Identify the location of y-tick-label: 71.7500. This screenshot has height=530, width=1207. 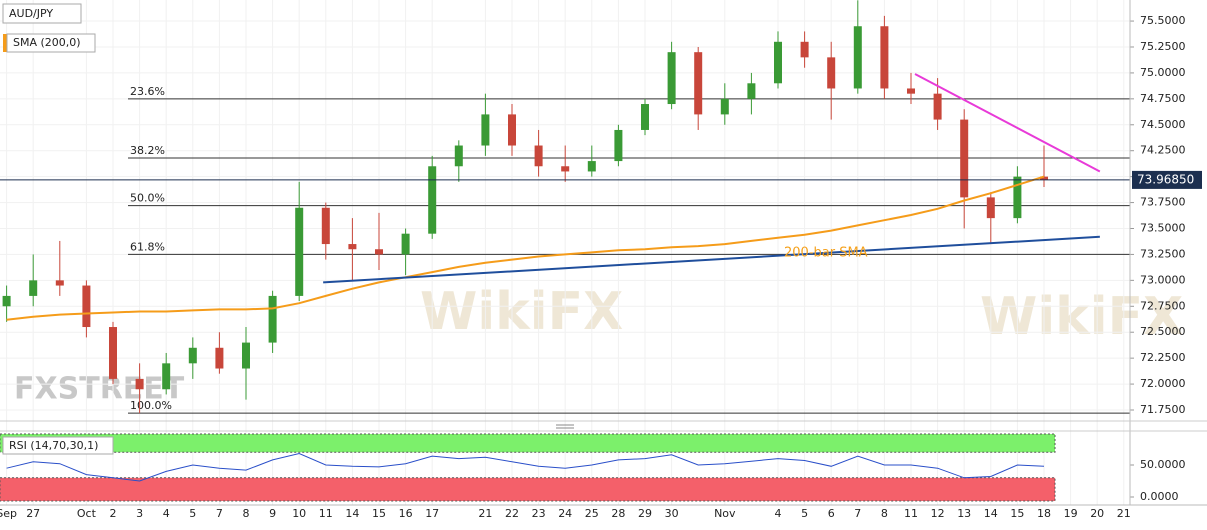
(1163, 409).